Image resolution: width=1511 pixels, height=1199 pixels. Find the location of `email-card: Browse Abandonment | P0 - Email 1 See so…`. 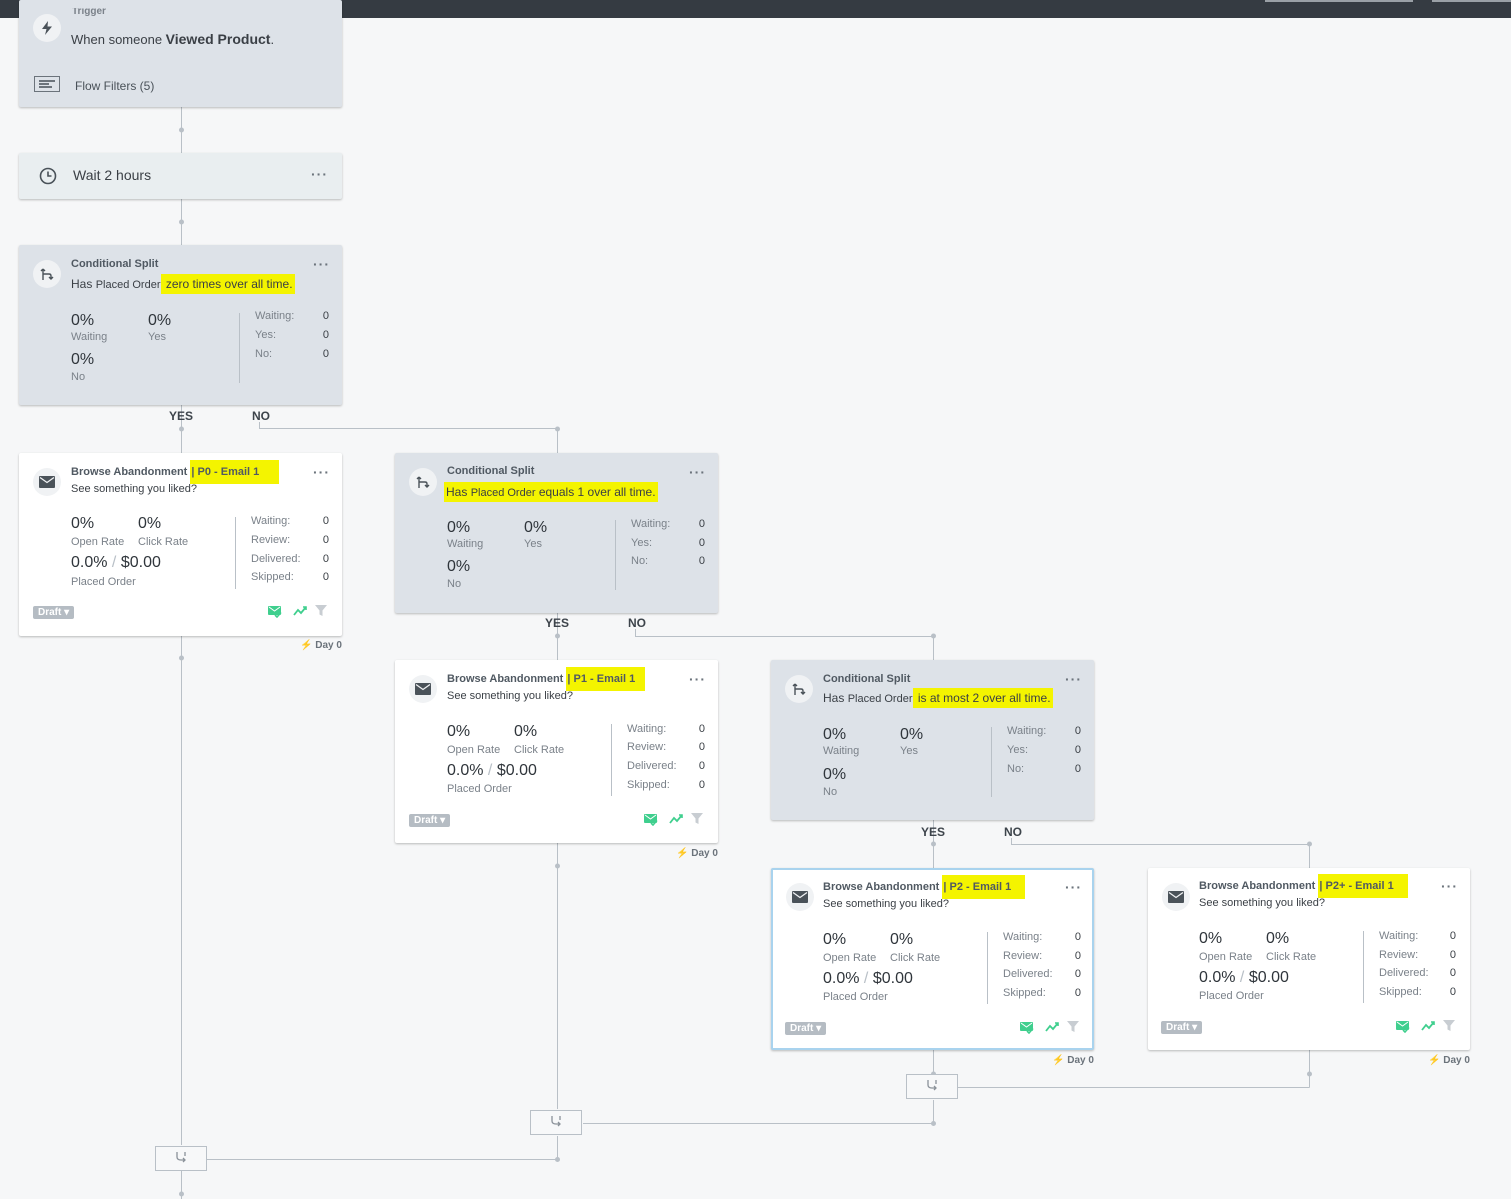

email-card: Browse Abandonment | P0 - Email 1 See so… is located at coordinates (180, 544).